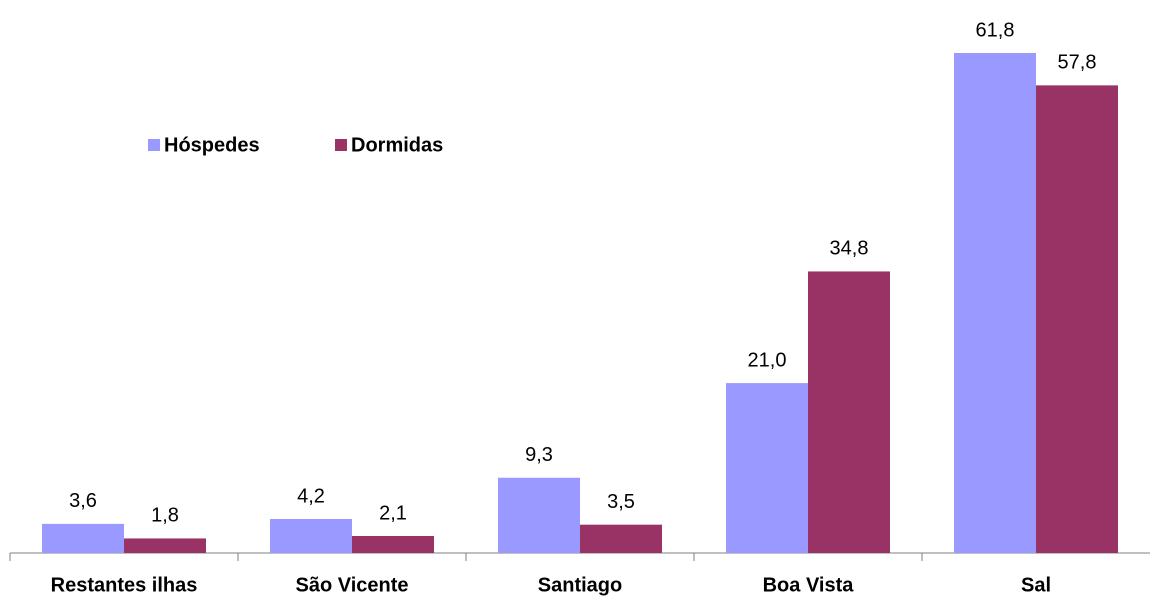 The height and width of the screenshot is (598, 1150). I want to click on x-tick-label: Sal, so click(1036, 585).